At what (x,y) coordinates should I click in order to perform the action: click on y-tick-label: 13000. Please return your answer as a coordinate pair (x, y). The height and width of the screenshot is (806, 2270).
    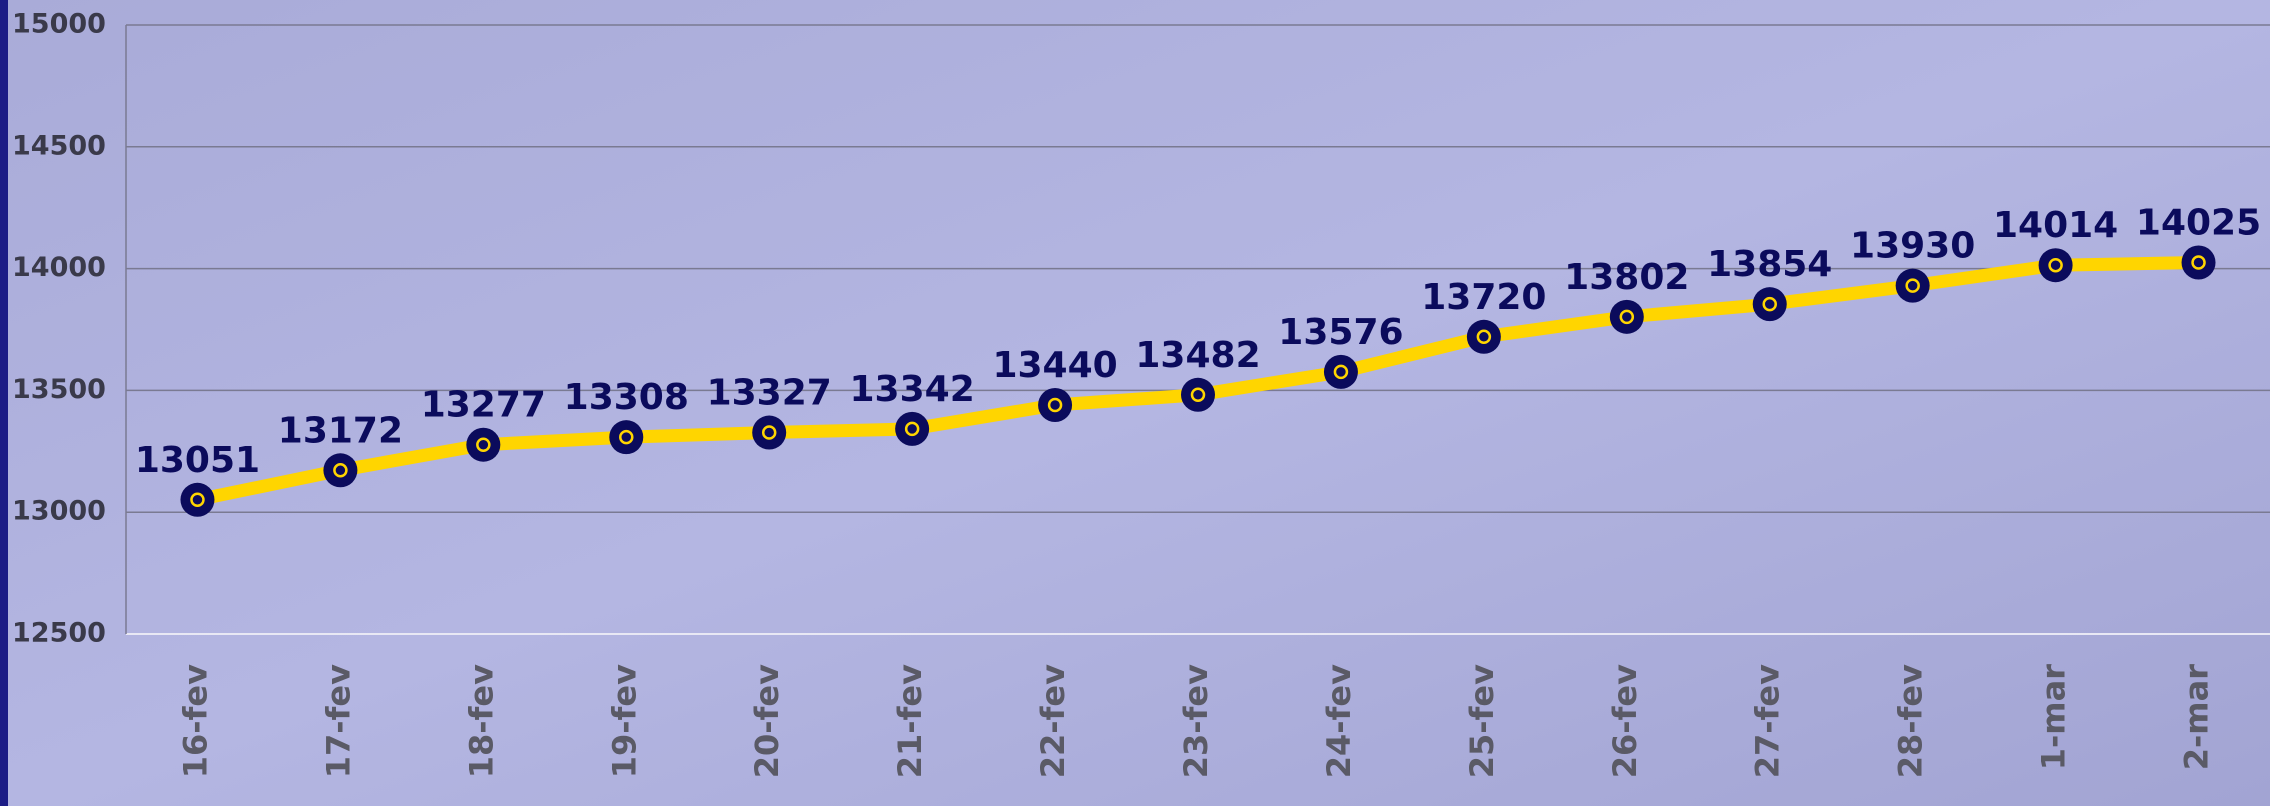
    Looking at the image, I should click on (59, 511).